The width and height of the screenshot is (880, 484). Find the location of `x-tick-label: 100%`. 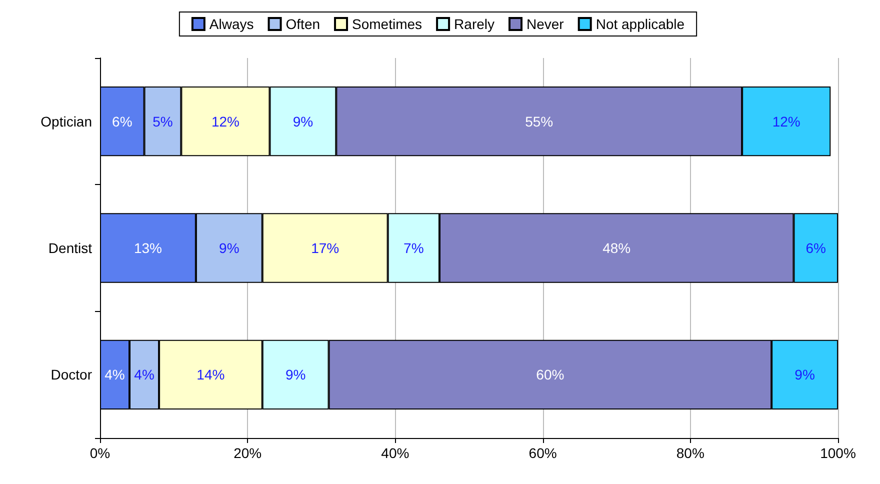

x-tick-label: 100% is located at coordinates (838, 453).